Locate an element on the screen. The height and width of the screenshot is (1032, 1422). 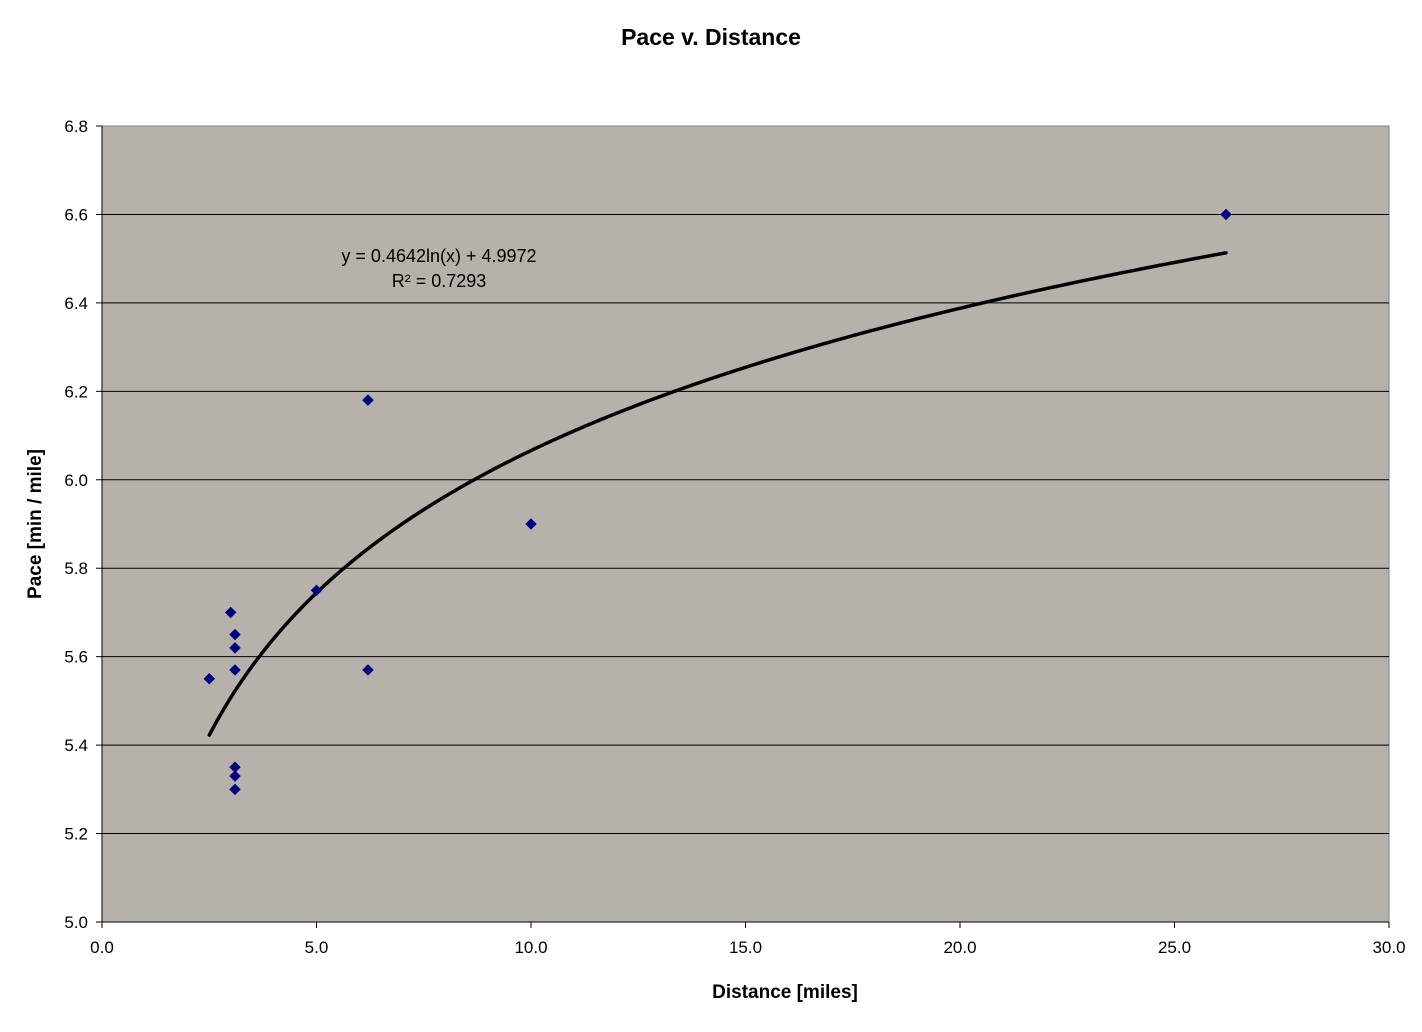
chart-title: Pace v. Distance is located at coordinates (711, 37).